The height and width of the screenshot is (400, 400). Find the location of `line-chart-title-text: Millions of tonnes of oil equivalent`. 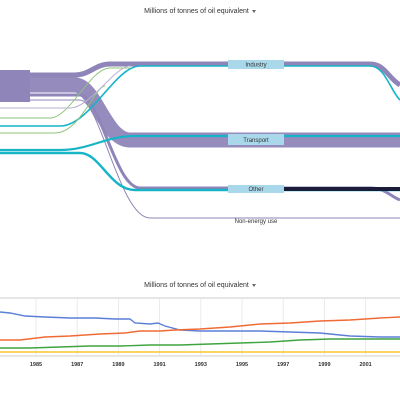

line-chart-title-text: Millions of tonnes of oil equivalent is located at coordinates (196, 285).